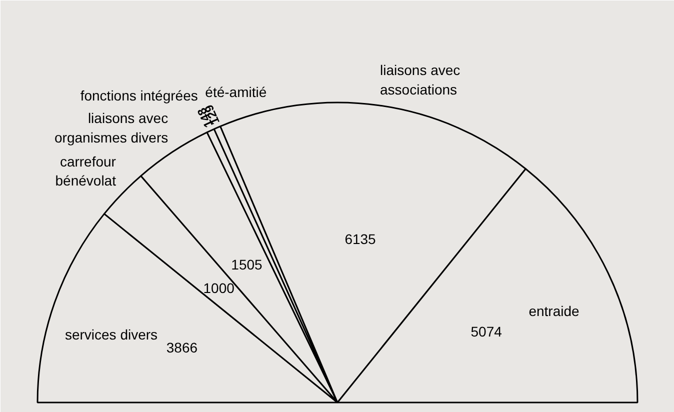 The height and width of the screenshot is (412, 674). What do you see at coordinates (486, 331) in the screenshot?
I see `data-label: 5074` at bounding box center [486, 331].